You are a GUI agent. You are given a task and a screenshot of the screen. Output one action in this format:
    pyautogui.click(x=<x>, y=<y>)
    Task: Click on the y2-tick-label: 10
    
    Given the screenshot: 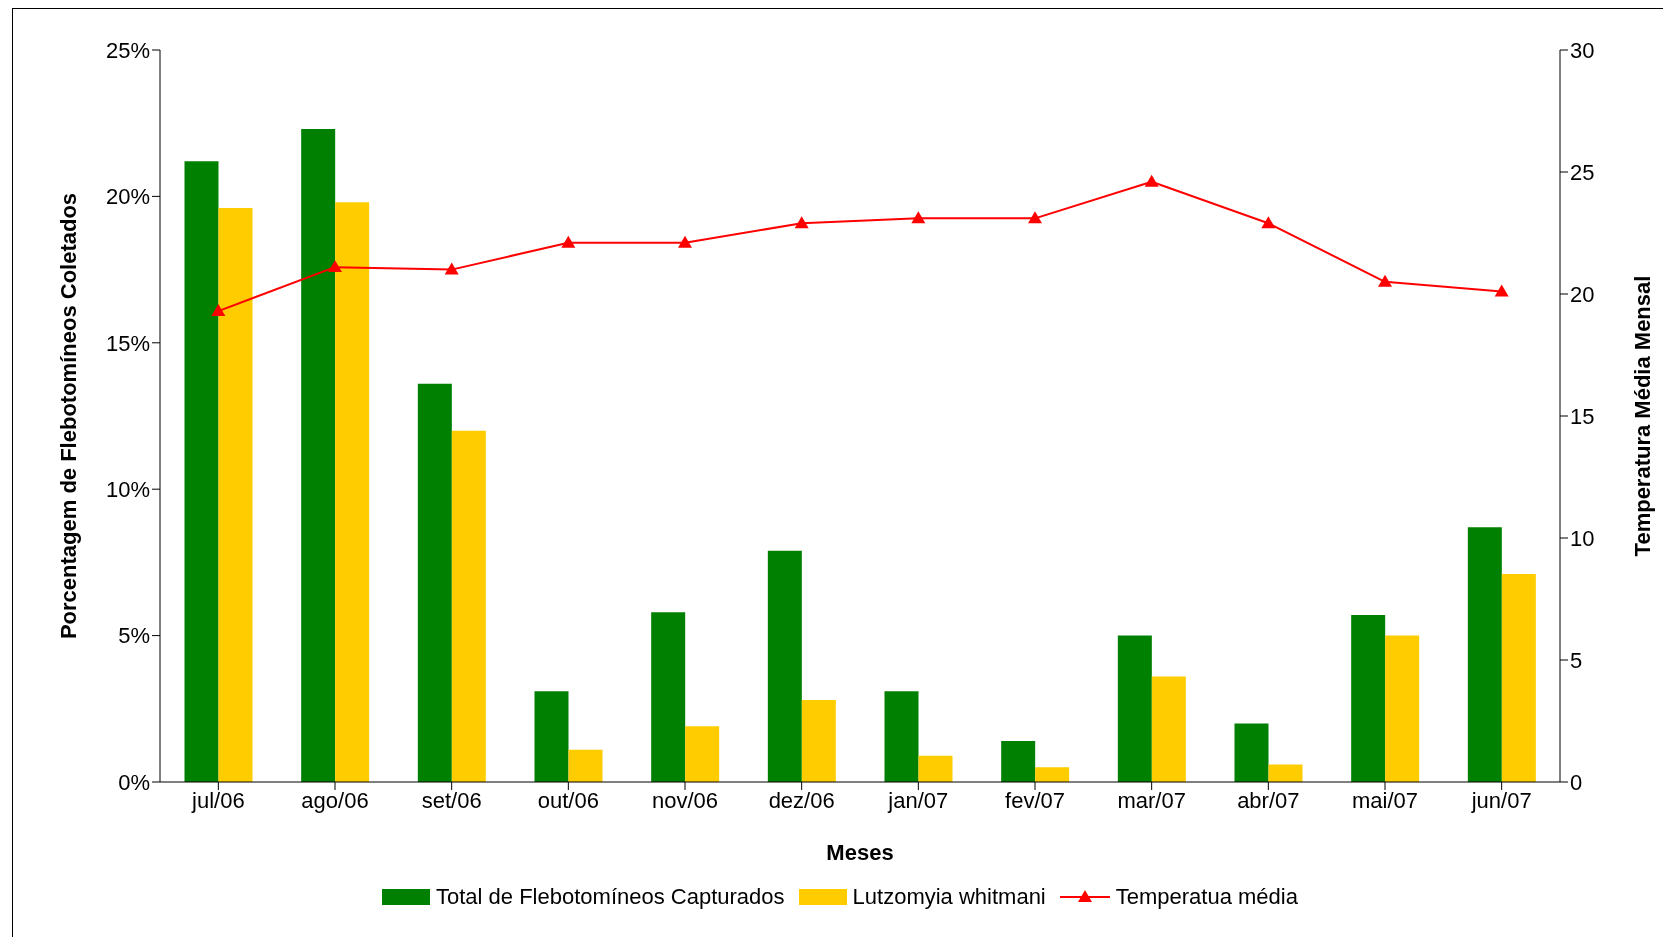 What is the action you would take?
    pyautogui.click(x=1582, y=538)
    